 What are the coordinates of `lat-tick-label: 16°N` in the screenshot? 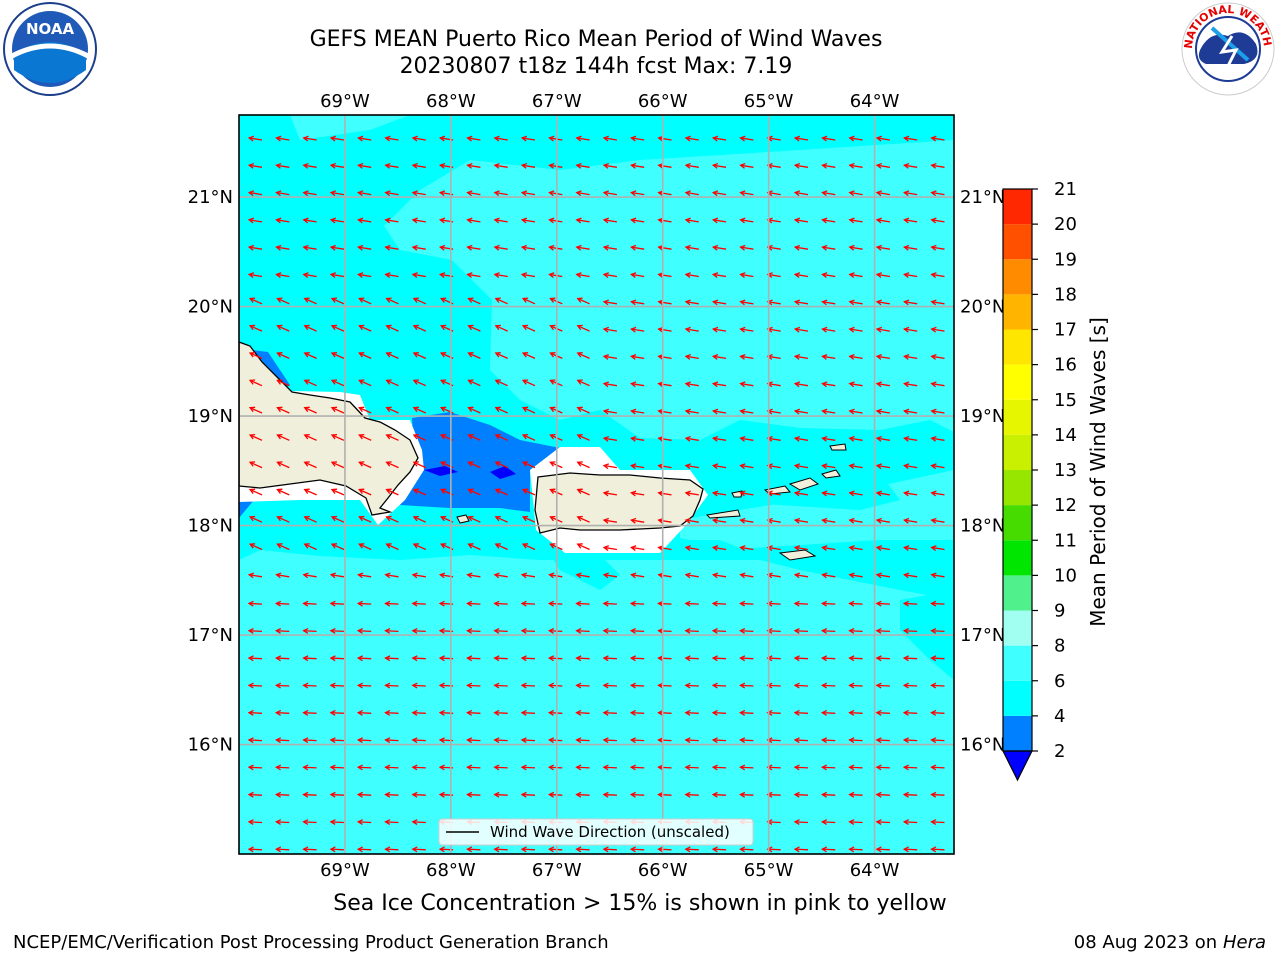 It's located at (210, 745).